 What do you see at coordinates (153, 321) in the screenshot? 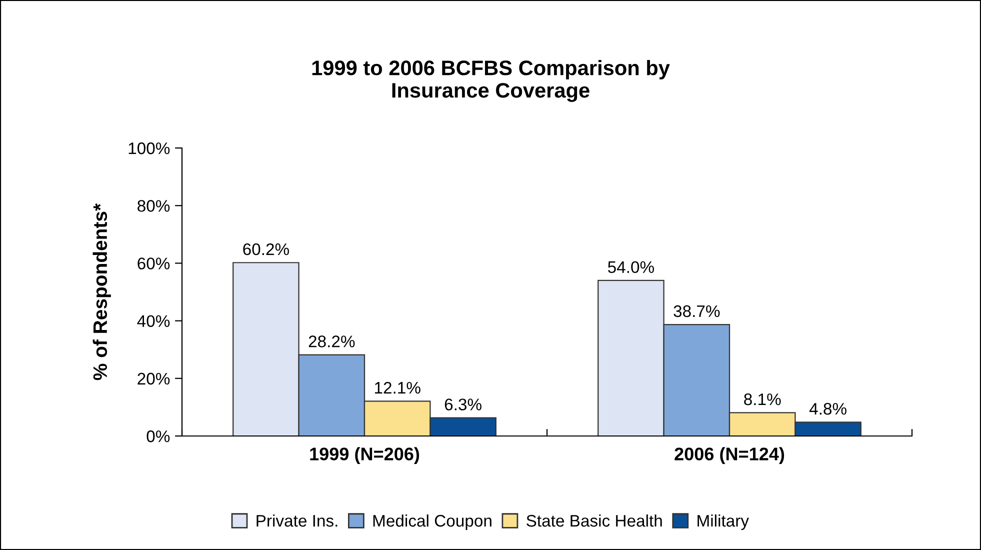
I see `y-tick-label: 40%` at bounding box center [153, 321].